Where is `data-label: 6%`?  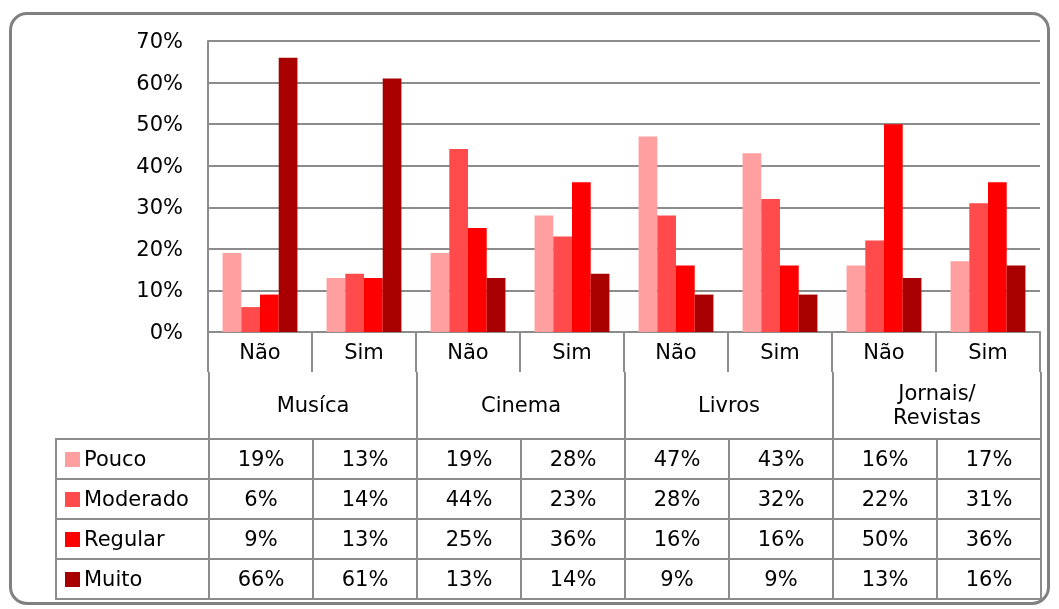
data-label: 6% is located at coordinates (261, 499).